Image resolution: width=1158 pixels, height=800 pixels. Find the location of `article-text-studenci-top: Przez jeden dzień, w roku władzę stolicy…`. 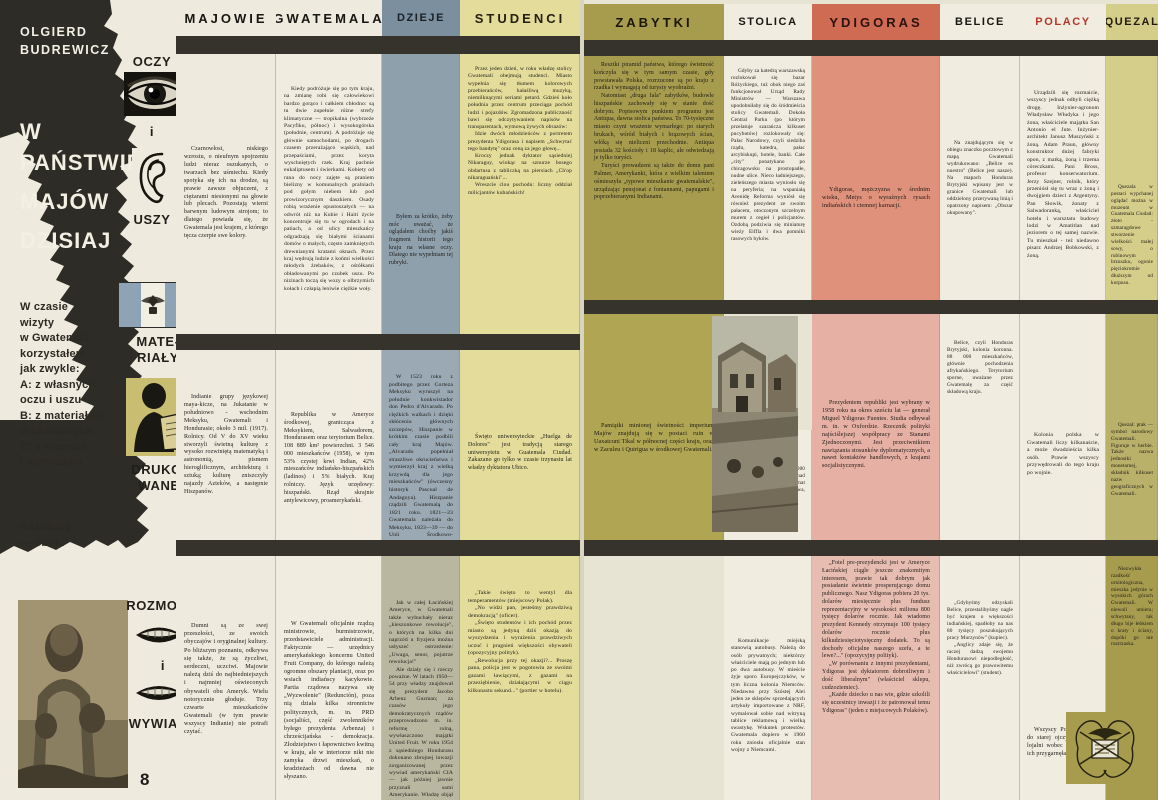

article-text-studenci-top: Przez jeden dzień, w roku władzę stolicy… is located at coordinates (520, 125).